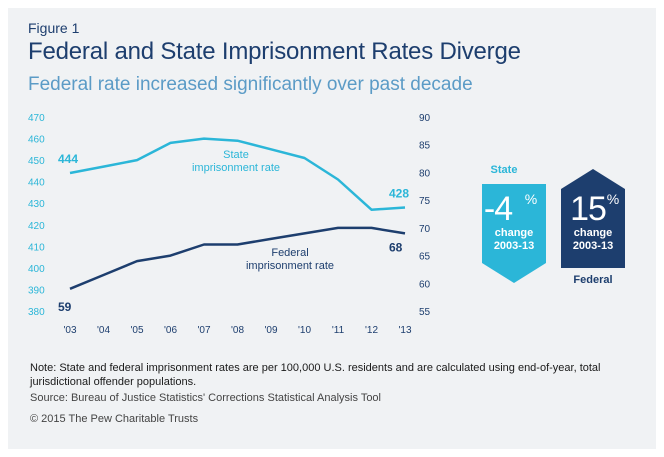 The width and height of the screenshot is (664, 457). I want to click on federal-badge: 15 % change 2003-13 Federal, so click(593, 227).